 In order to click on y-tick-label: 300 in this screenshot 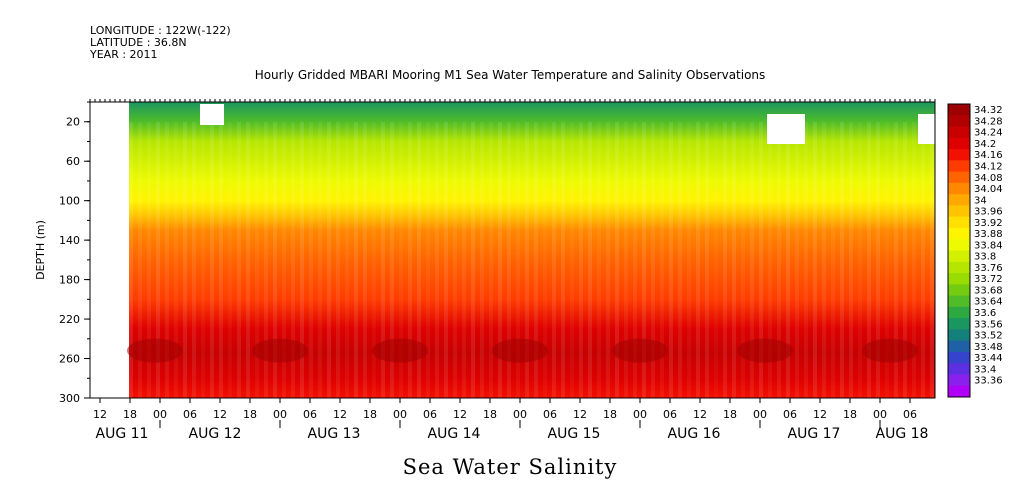, I will do `click(69, 398)`.